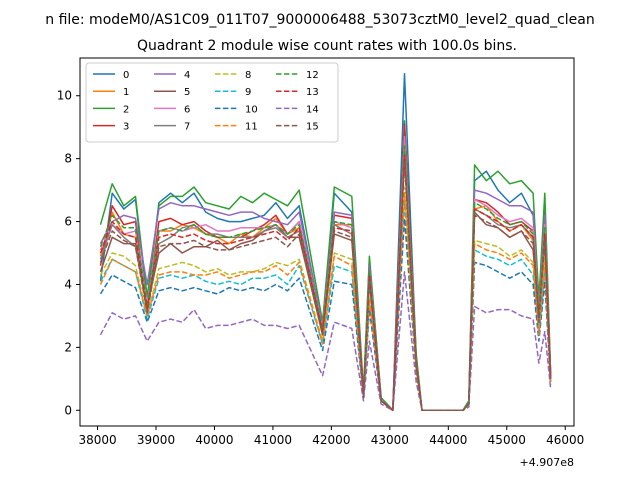 The width and height of the screenshot is (640, 480). What do you see at coordinates (97, 440) in the screenshot?
I see `x-tick-label: 38000` at bounding box center [97, 440].